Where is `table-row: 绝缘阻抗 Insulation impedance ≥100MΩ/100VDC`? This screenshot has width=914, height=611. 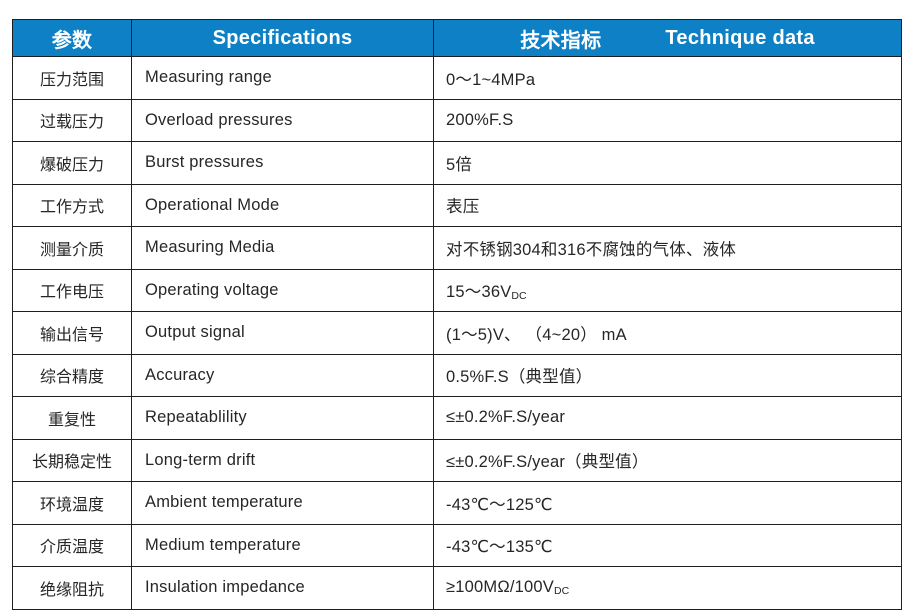 table-row: 绝缘阻抗 Insulation impedance ≥100MΩ/100VDC is located at coordinates (457, 588).